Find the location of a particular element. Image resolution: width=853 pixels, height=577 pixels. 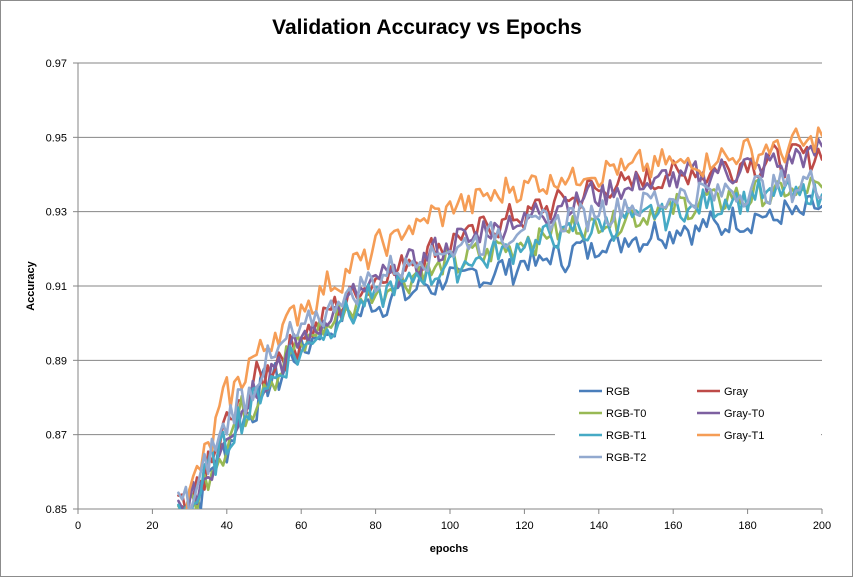

x-axis-title: epochs is located at coordinates (449, 549).